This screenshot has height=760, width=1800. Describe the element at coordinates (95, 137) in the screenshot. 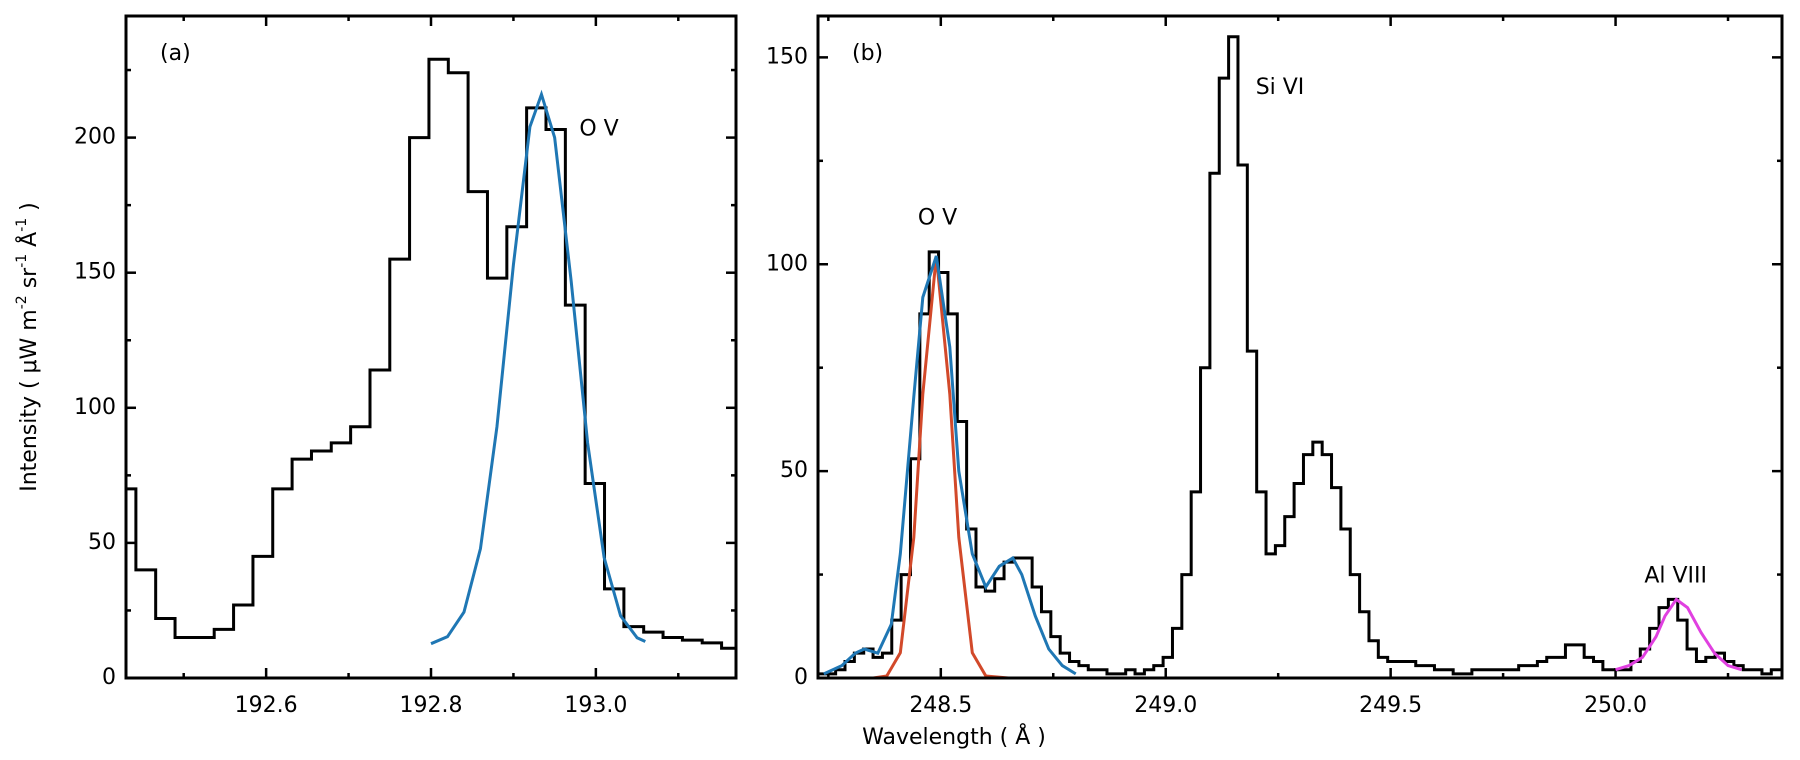

I see `y-tick-label: 200` at that location.